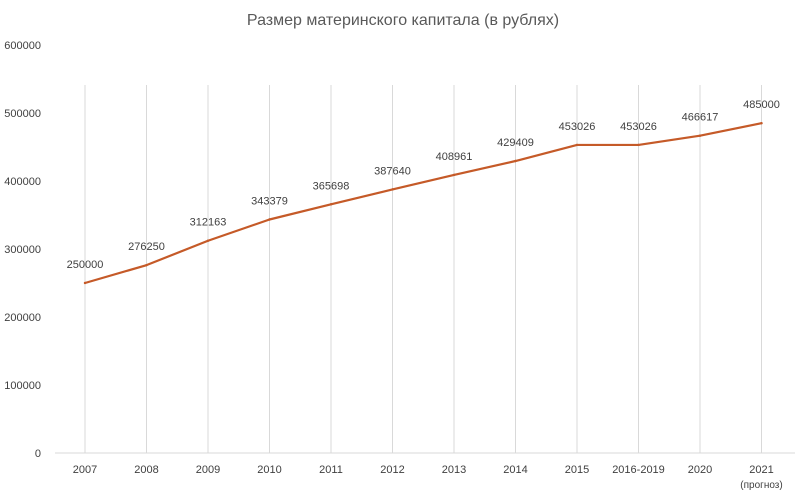 The image size is (800, 500). I want to click on data-label: 365698, so click(331, 186).